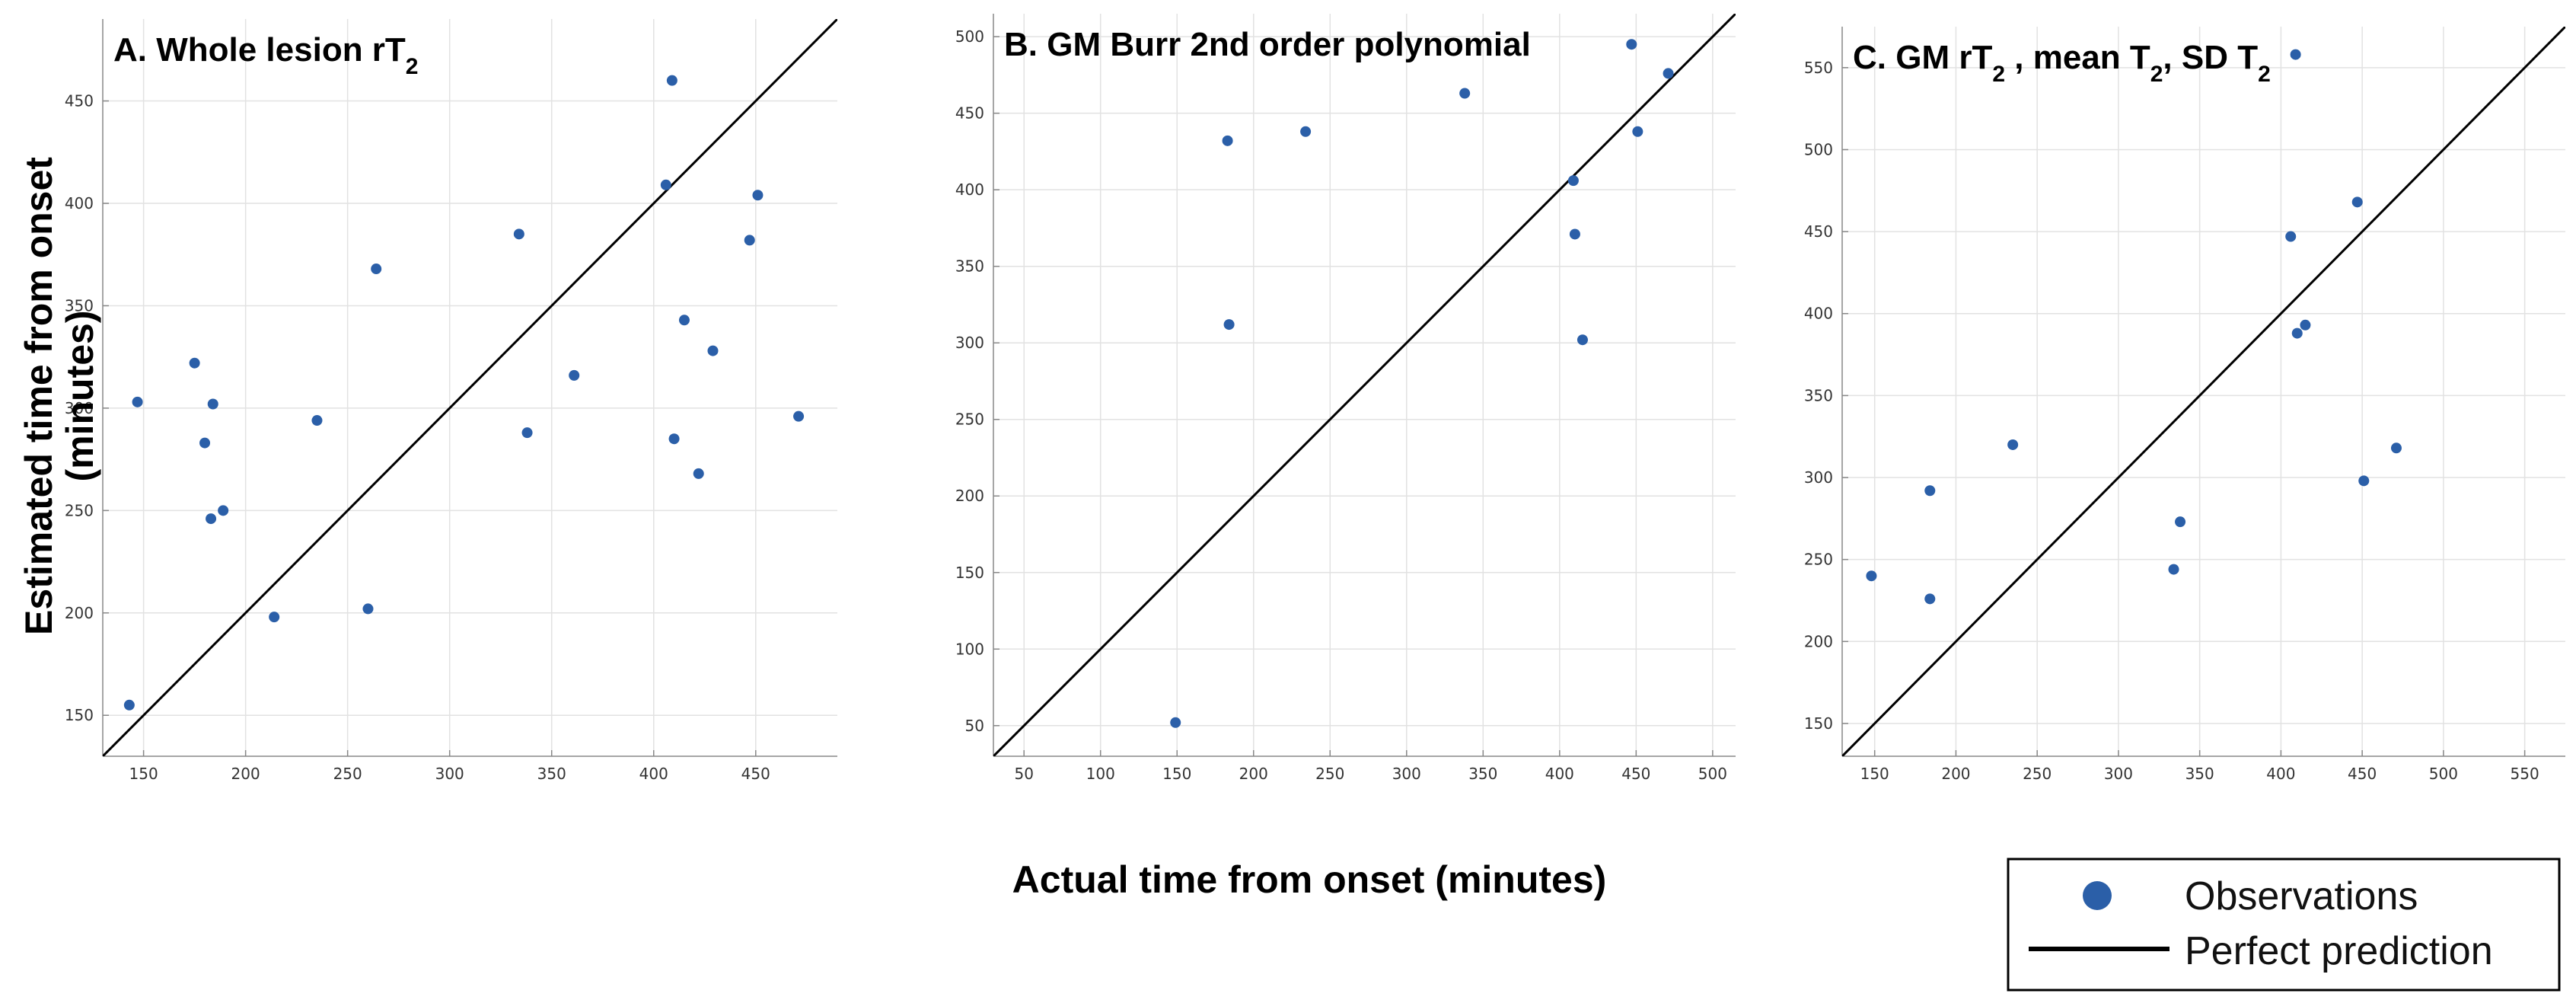 The image size is (2576, 1003). I want to click on y-tick-label: 550, so click(1819, 68).